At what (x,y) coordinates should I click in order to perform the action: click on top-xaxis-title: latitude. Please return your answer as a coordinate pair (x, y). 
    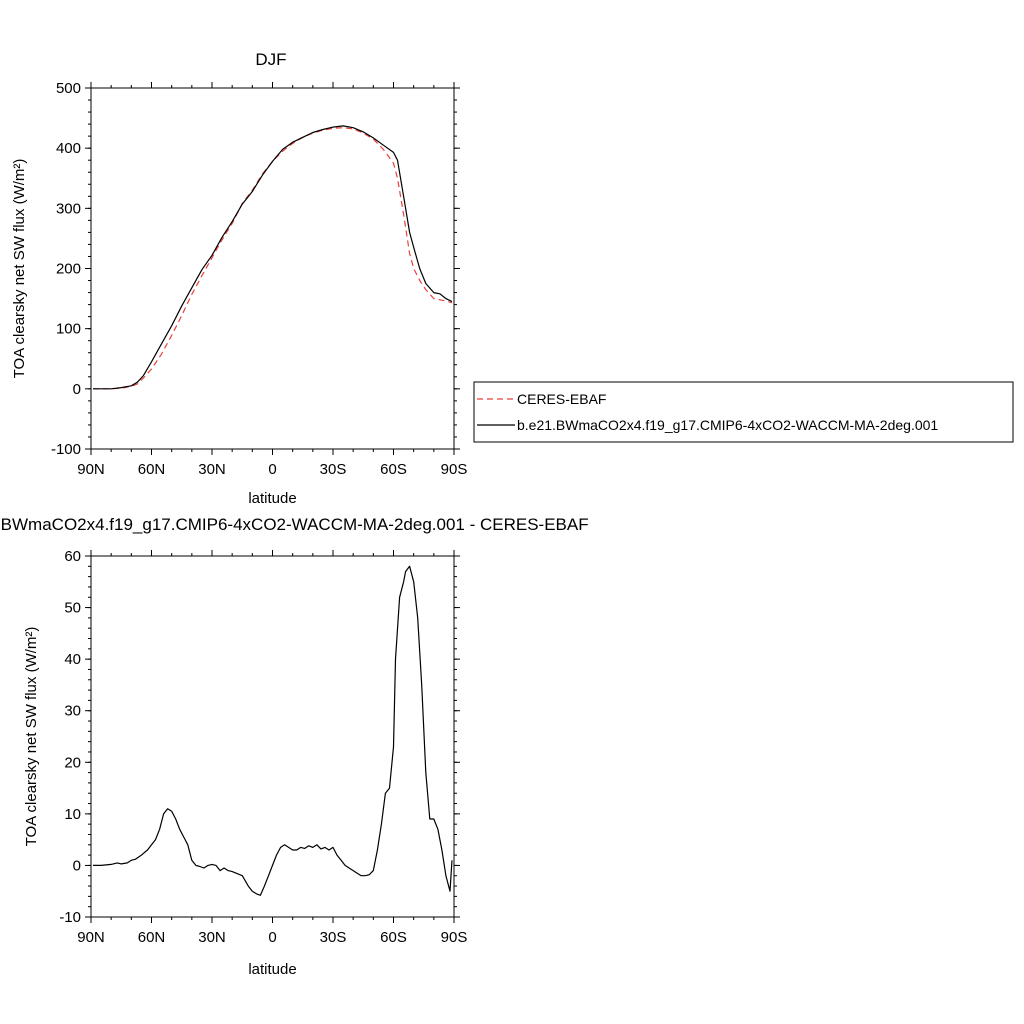
    Looking at the image, I should click on (272, 498).